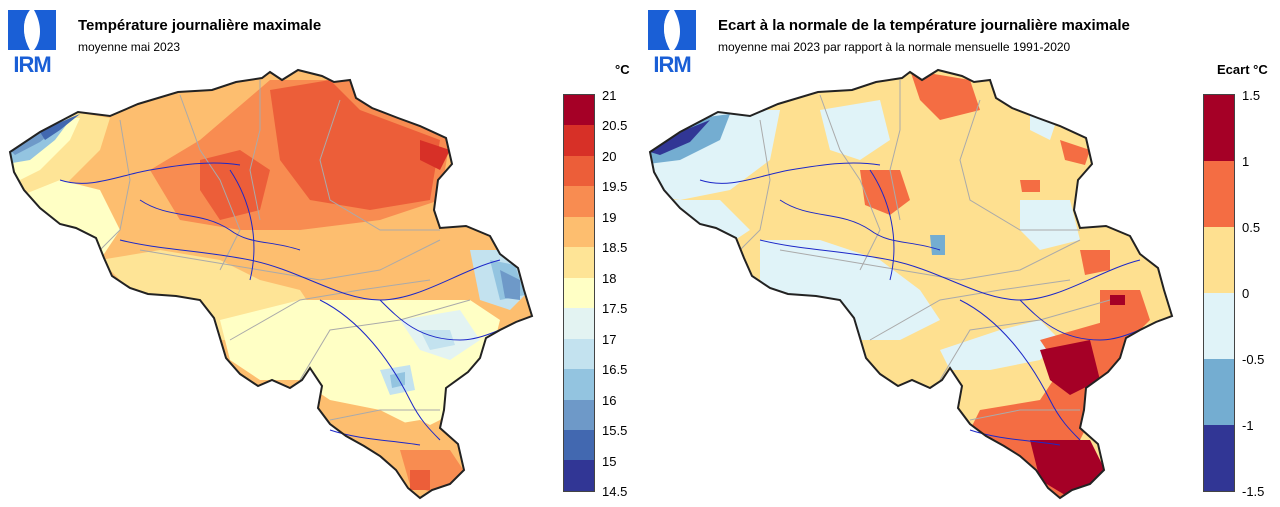 The width and height of the screenshot is (1280, 507). What do you see at coordinates (615, 248) in the screenshot?
I see `legend-tick-label: 18.5` at bounding box center [615, 248].